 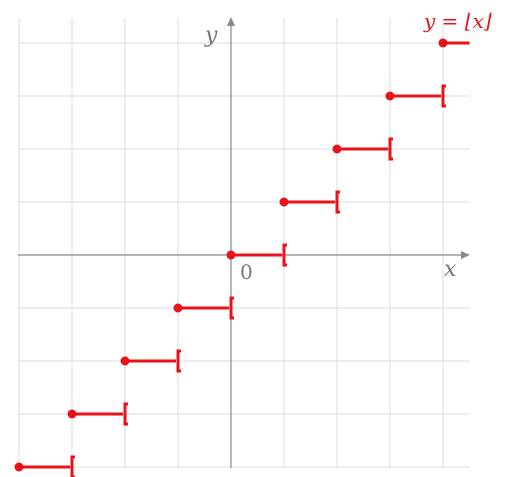 What do you see at coordinates (246, 272) in the screenshot?
I see `origin-label: 0` at bounding box center [246, 272].